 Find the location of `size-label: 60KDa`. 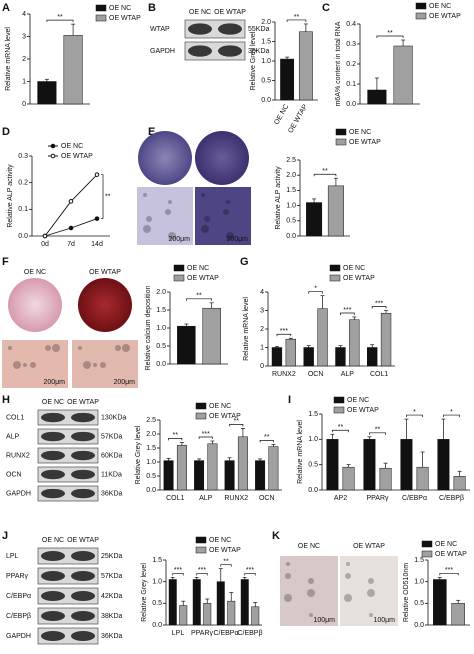

size-label: 60KDa is located at coordinates (112, 455).